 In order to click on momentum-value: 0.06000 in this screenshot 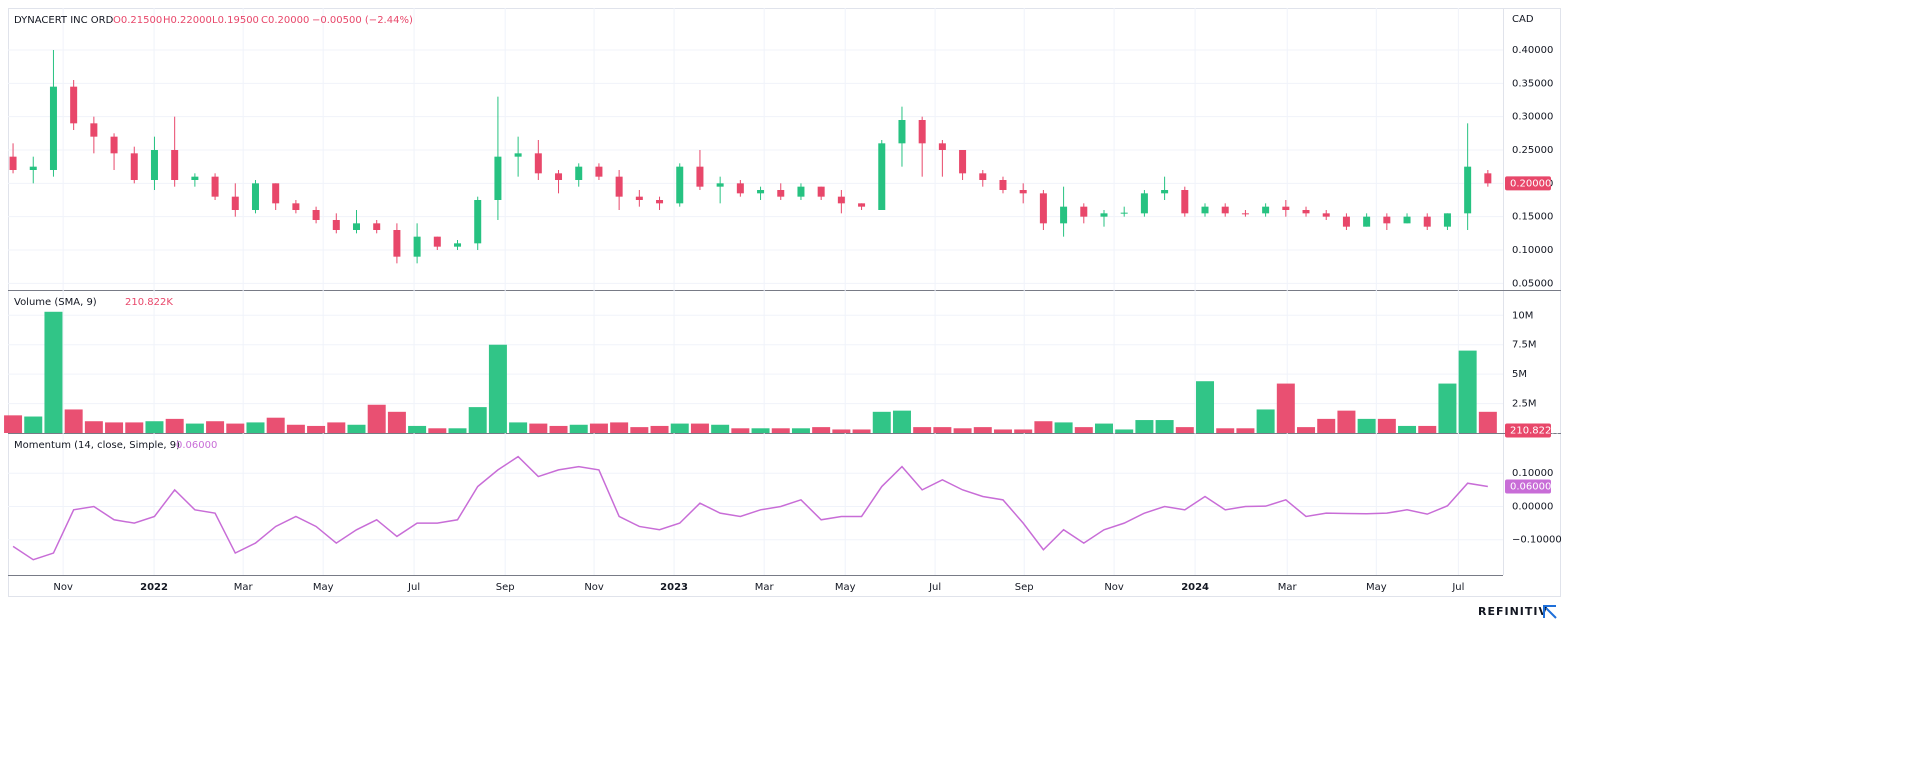, I will do `click(196, 445)`.